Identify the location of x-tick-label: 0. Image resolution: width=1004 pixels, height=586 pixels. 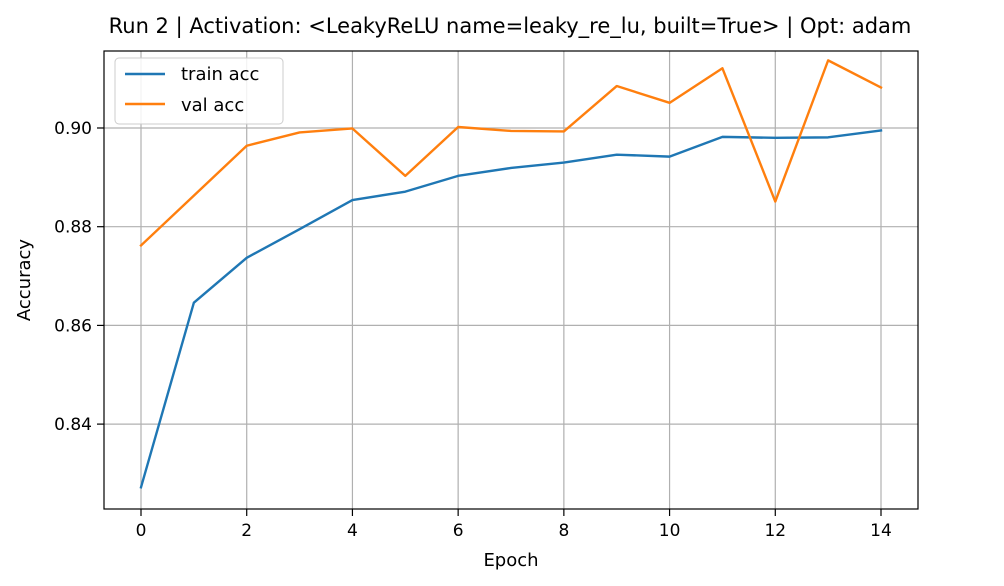
(141, 531).